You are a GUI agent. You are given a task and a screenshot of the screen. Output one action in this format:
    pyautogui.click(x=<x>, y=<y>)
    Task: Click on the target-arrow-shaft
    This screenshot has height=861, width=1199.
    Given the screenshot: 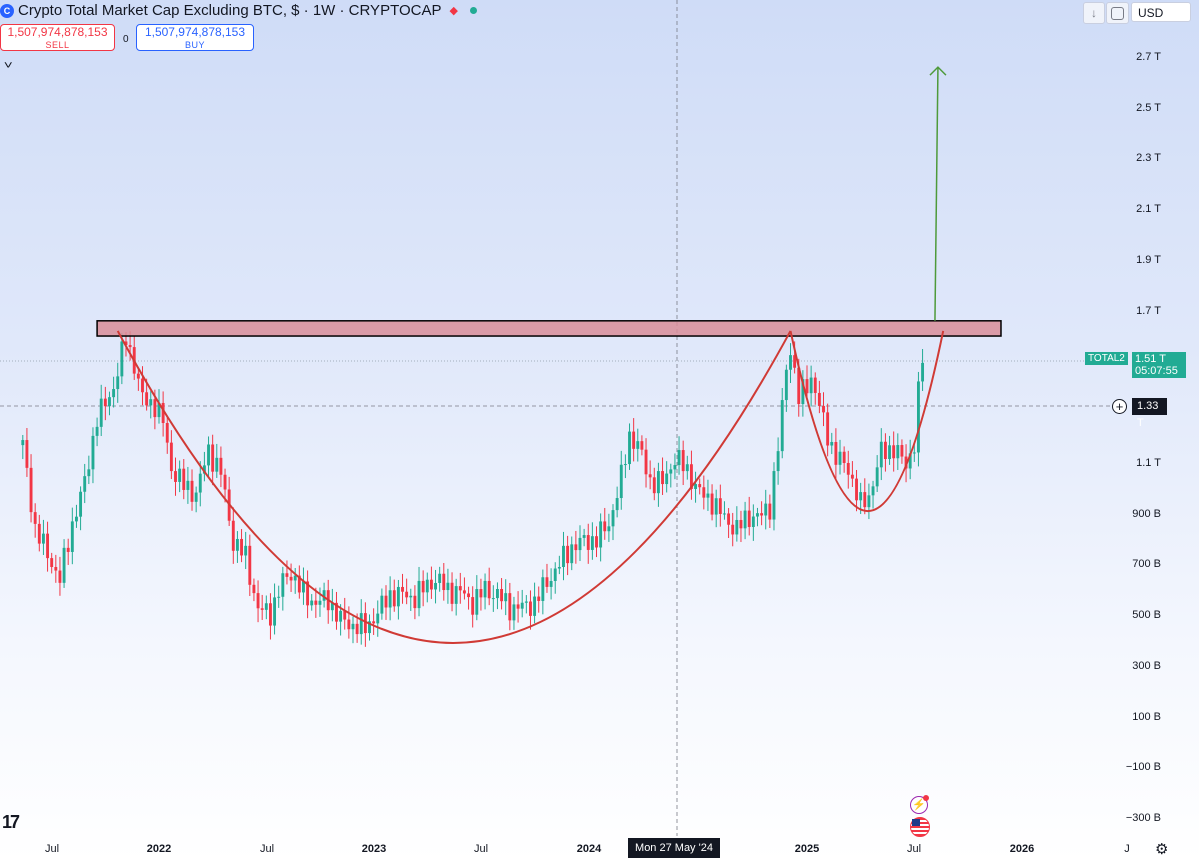 What is the action you would take?
    pyautogui.click(x=936, y=194)
    